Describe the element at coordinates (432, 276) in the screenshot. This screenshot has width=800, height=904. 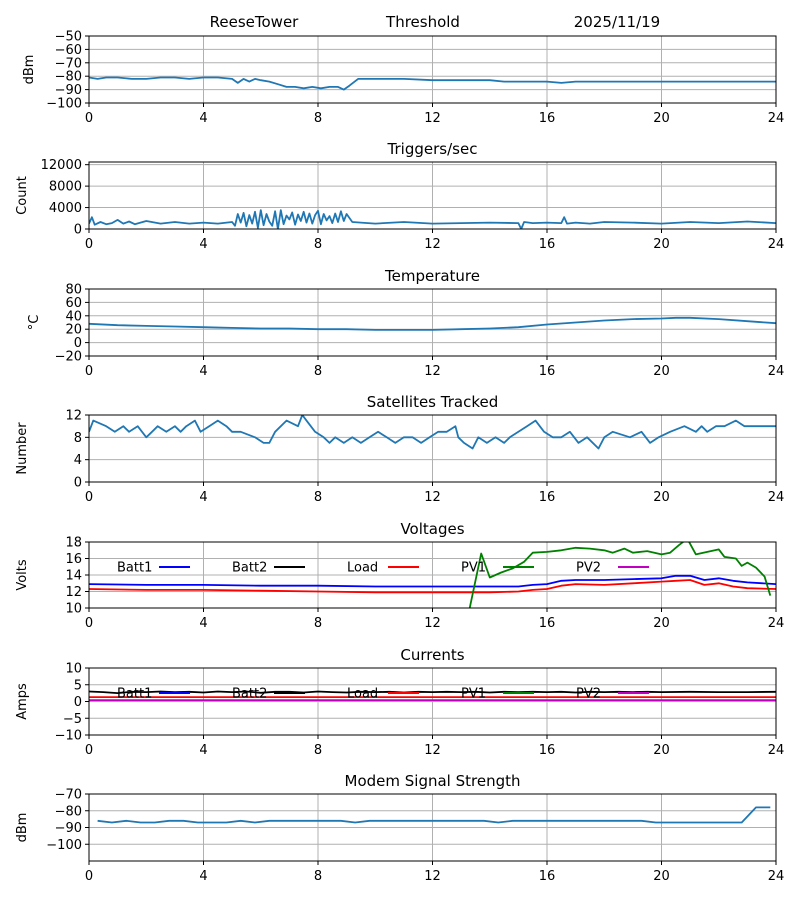
I see `chart-title: Temperature` at that location.